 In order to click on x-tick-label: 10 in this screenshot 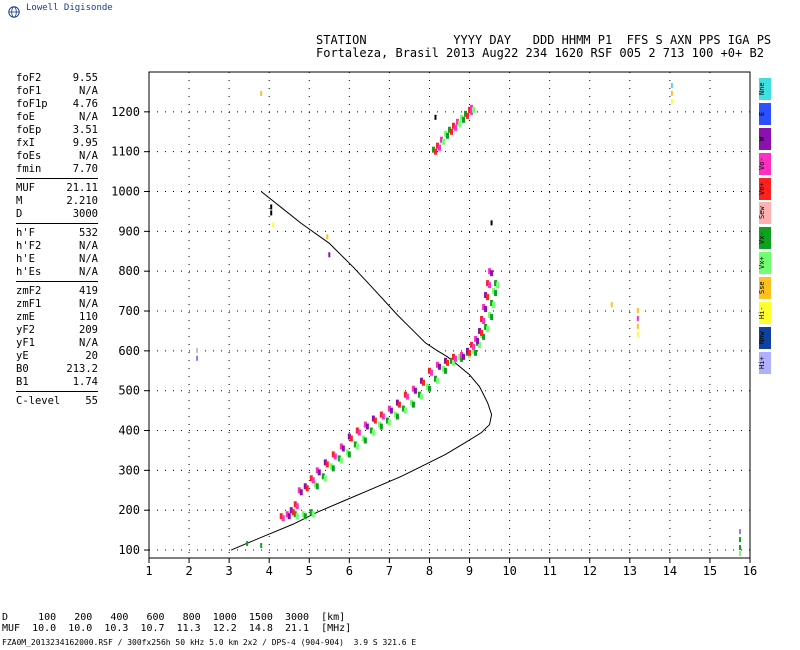, I will do `click(509, 571)`.